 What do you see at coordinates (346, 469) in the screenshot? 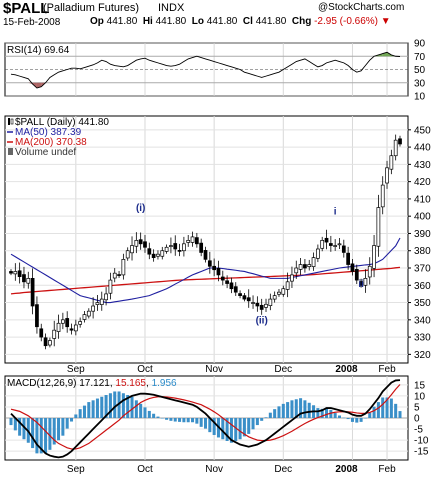
I see `macd-month-label: 2008` at bounding box center [346, 469].